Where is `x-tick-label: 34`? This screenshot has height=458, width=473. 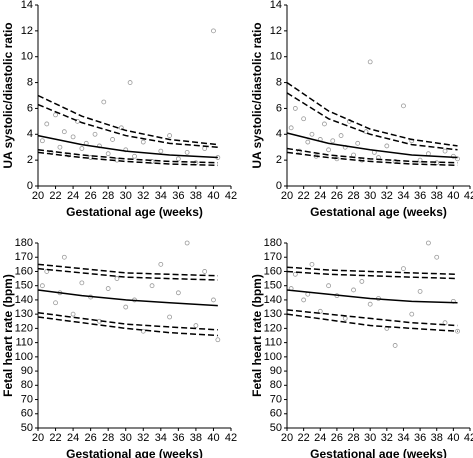
x-tick-label: 34 is located at coordinates (403, 196).